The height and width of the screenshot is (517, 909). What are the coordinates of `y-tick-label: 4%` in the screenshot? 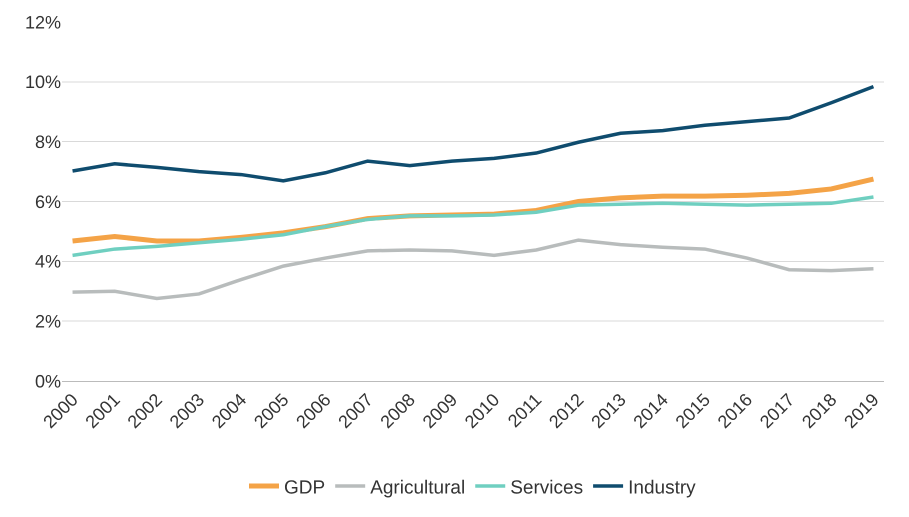 It's located at (47, 262).